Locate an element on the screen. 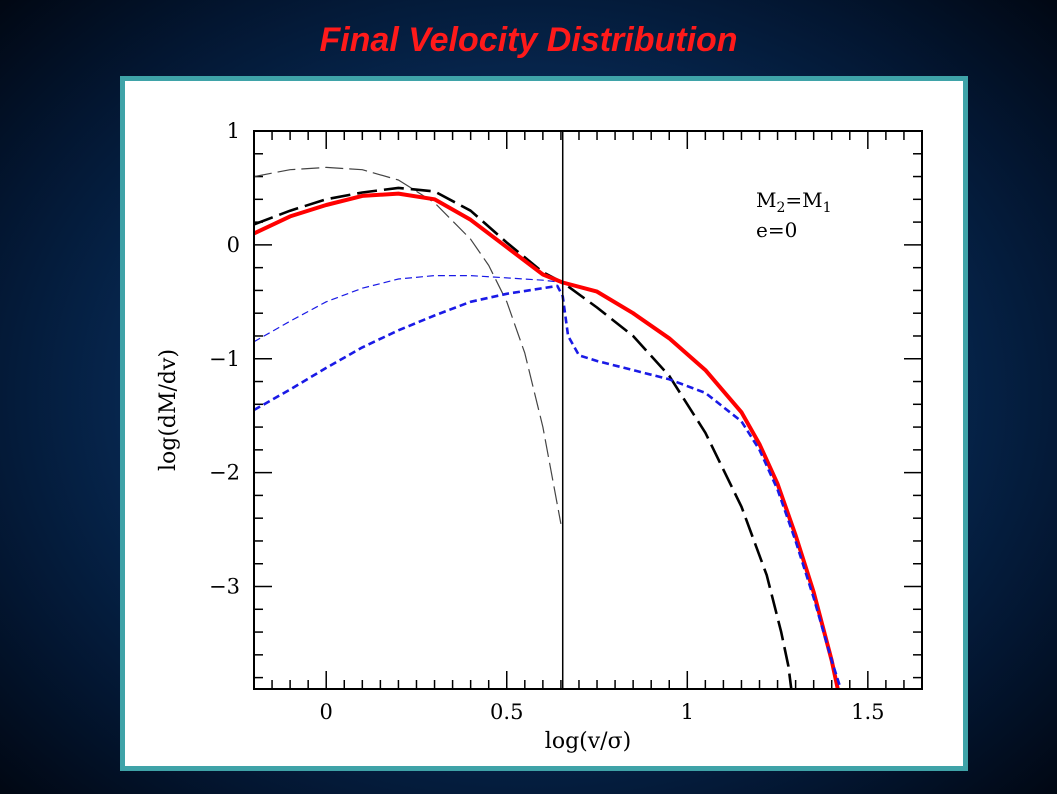  y-tick-label: 0 is located at coordinates (233, 245).